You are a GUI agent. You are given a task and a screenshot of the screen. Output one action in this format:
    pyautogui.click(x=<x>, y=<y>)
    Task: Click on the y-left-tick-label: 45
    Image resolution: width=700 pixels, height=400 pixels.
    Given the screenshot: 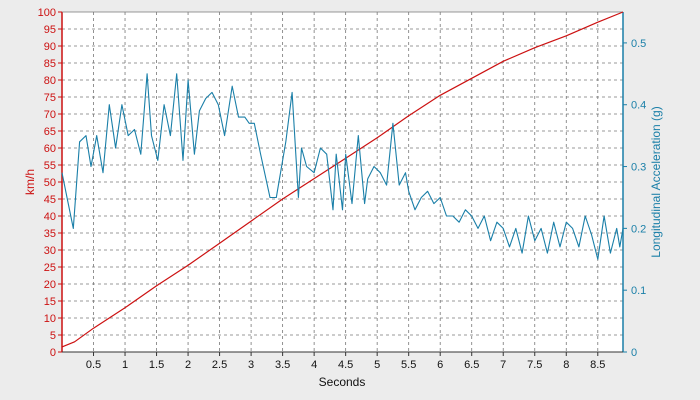 What is the action you would take?
    pyautogui.click(x=50, y=200)
    